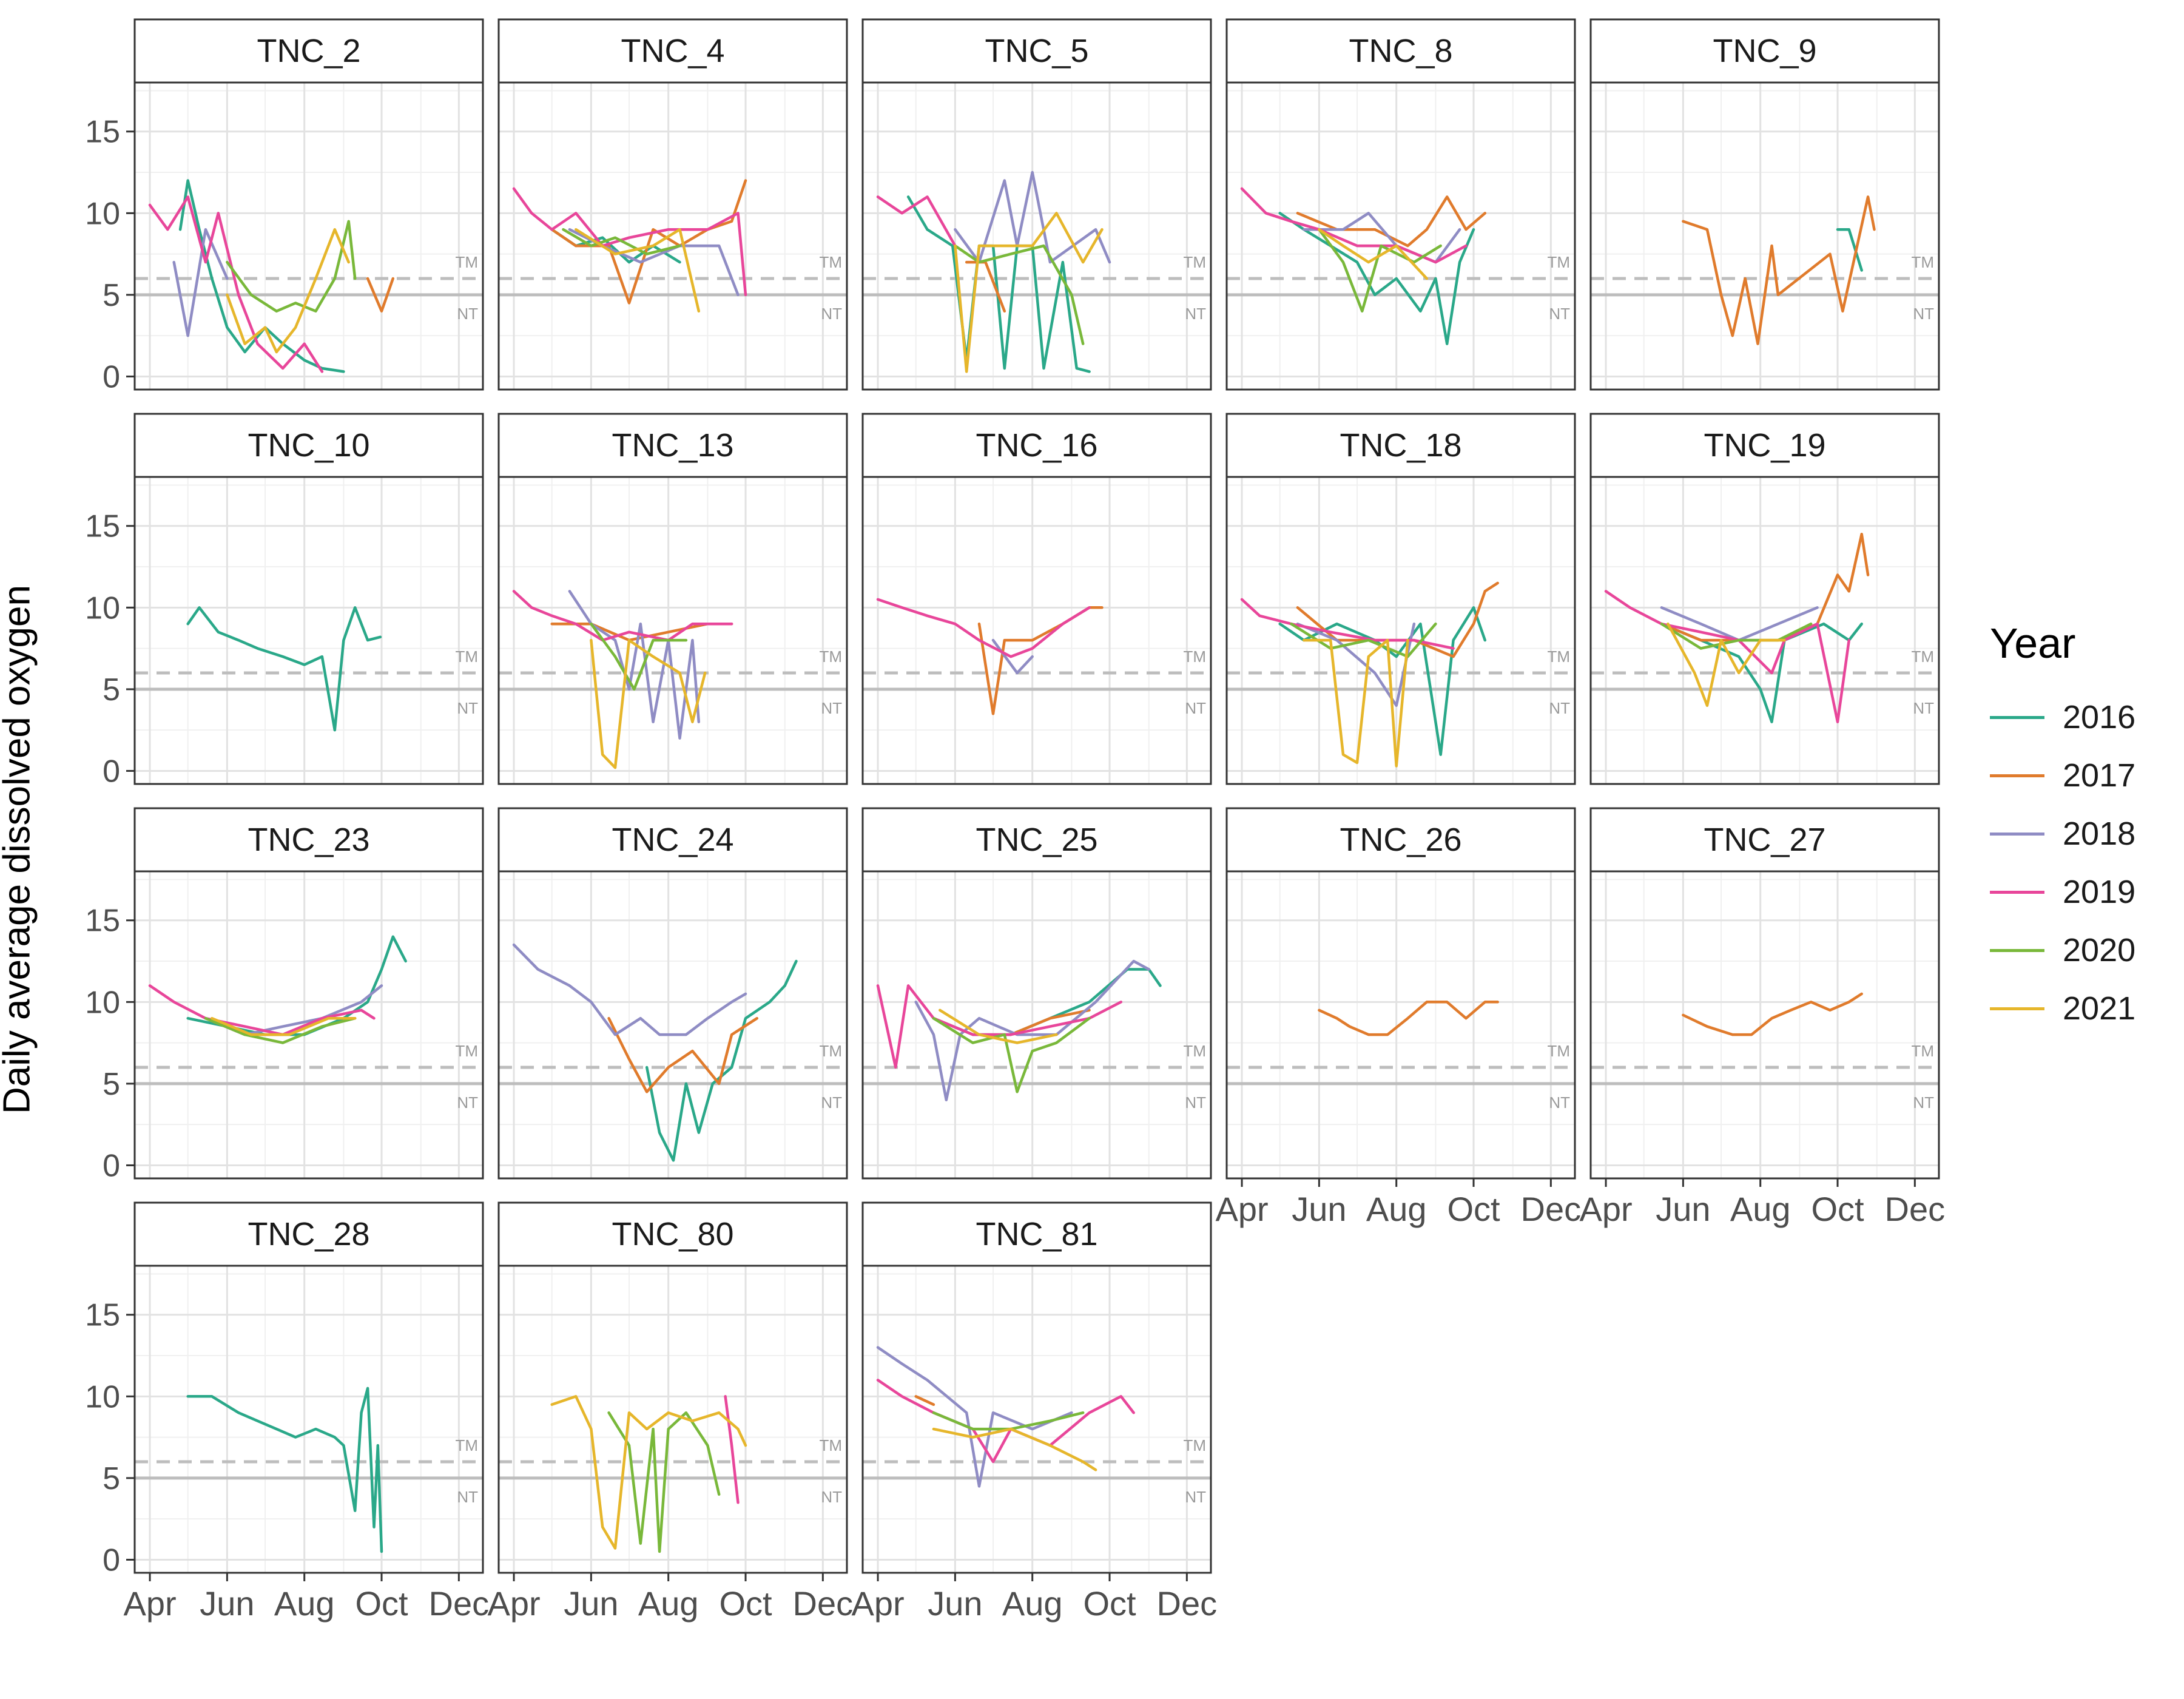 This screenshot has width=2184, height=1699. I want to click on legend-entry-2016: 2016, so click(2081, 717).